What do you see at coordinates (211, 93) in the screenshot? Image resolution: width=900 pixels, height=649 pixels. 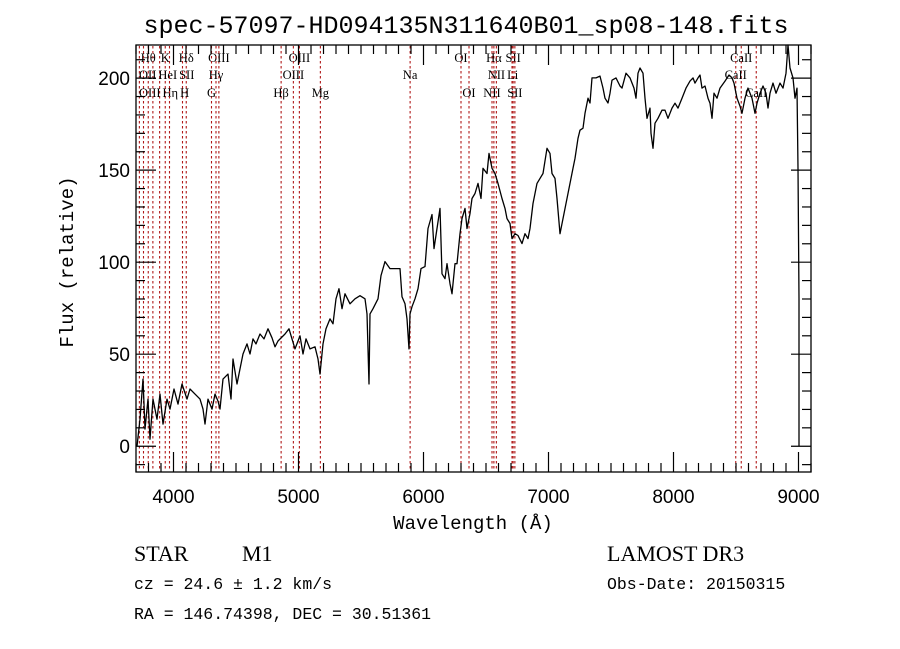 I see `spectral-line-label: G` at bounding box center [211, 93].